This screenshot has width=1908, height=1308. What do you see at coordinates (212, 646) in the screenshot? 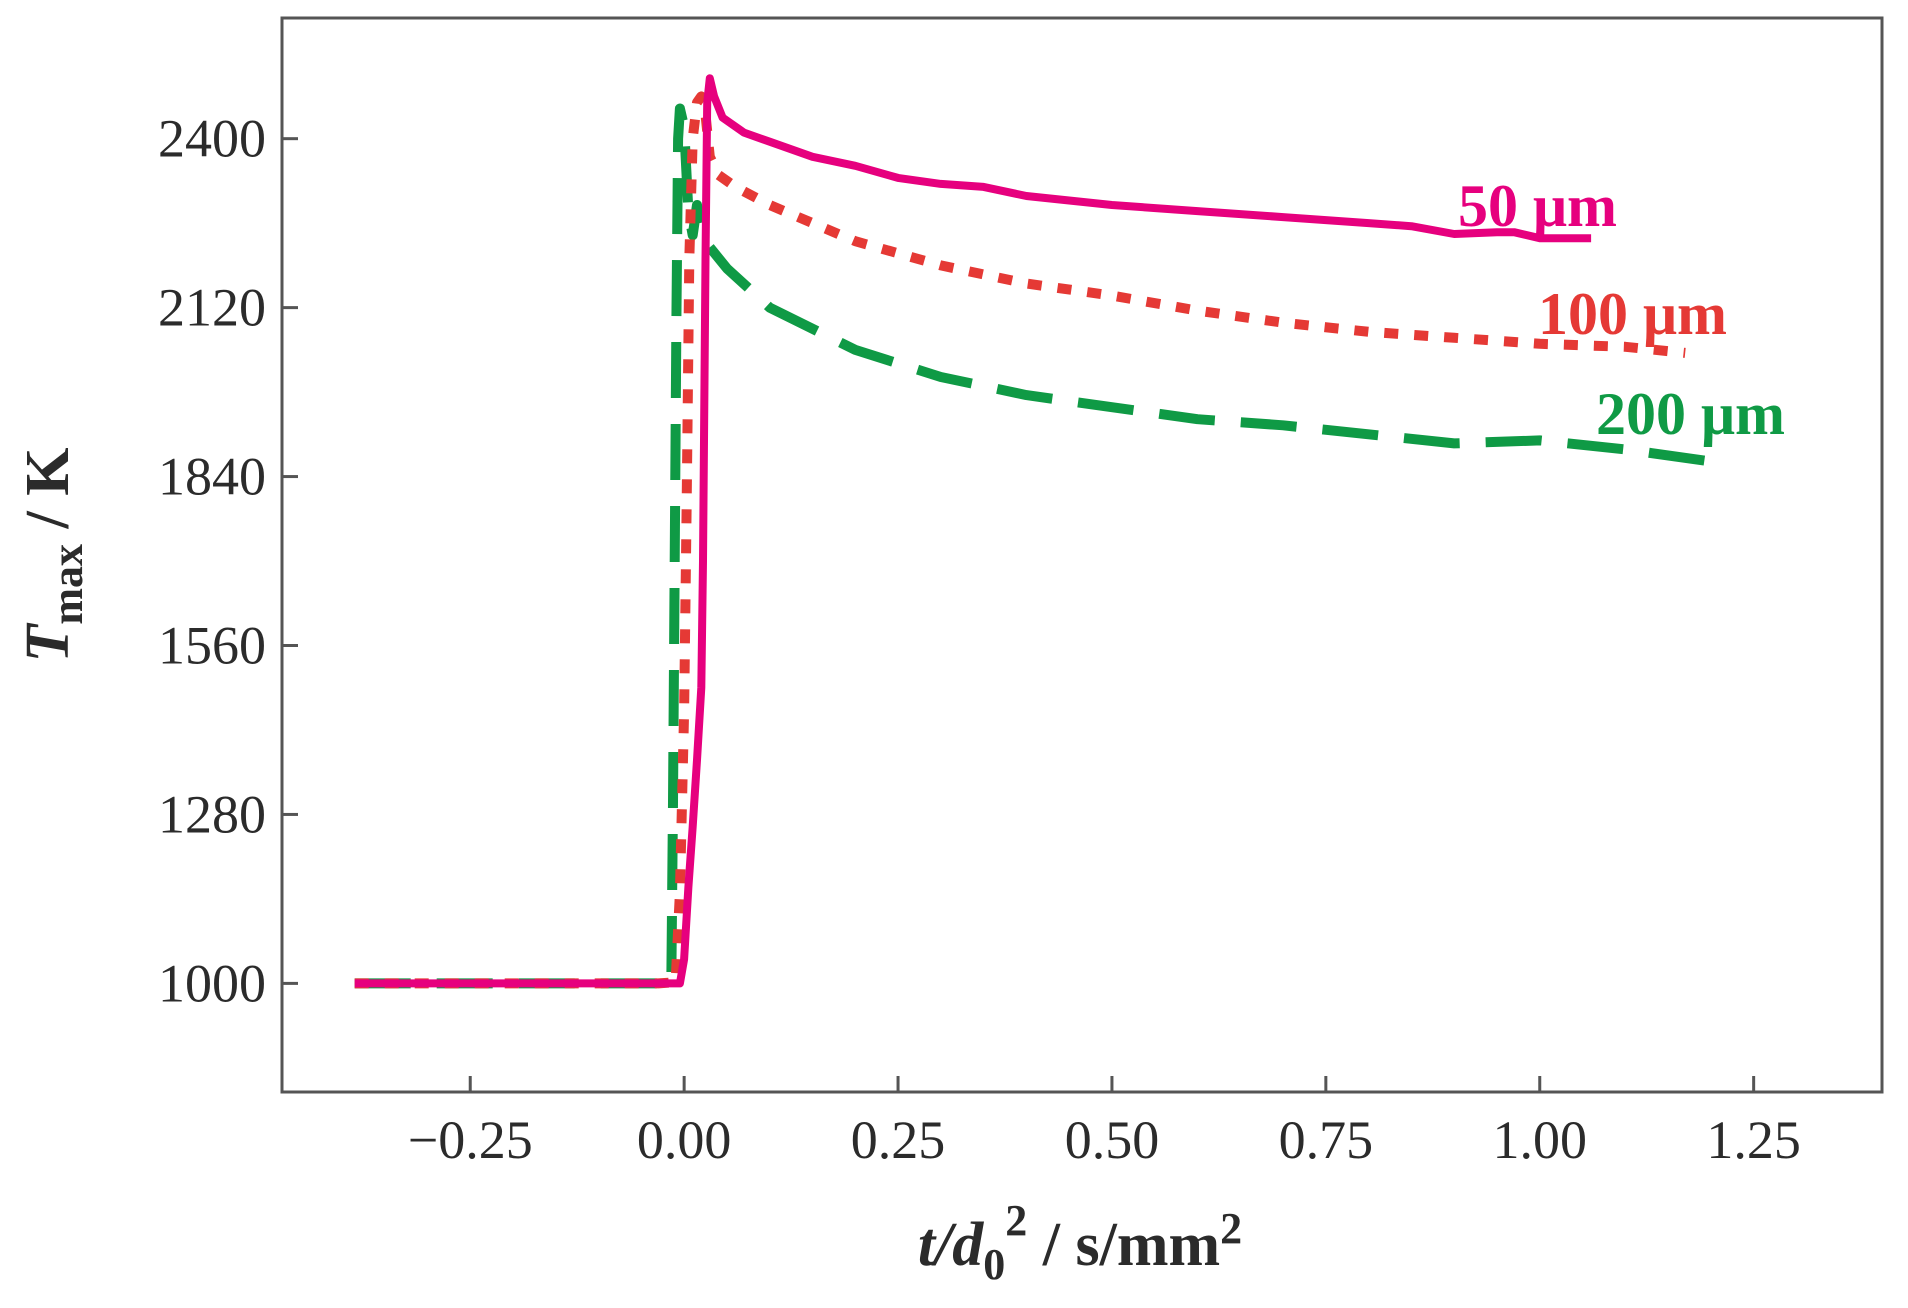
I see `y-tick-label: 1560` at bounding box center [212, 646].